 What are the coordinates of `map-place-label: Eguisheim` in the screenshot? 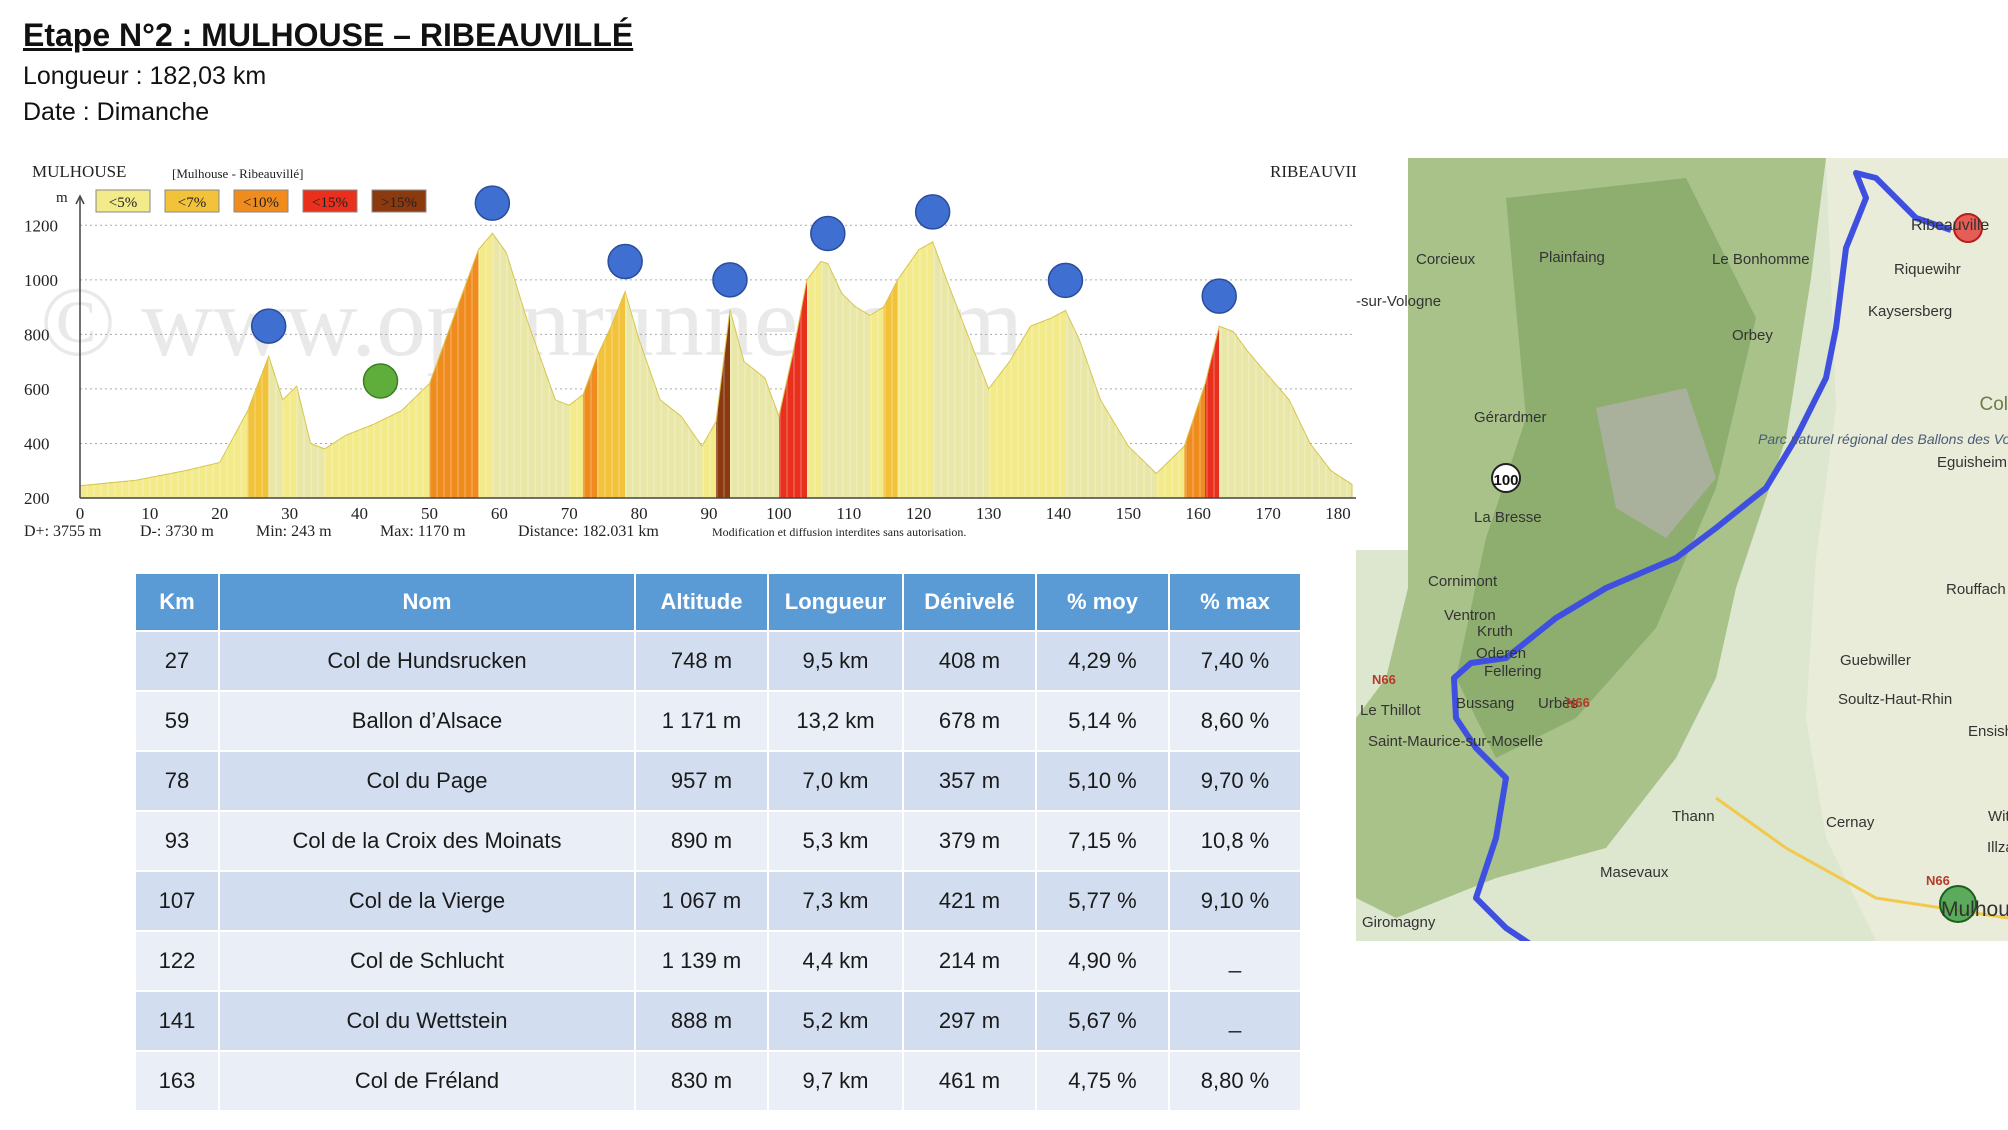 It's located at (1972, 462).